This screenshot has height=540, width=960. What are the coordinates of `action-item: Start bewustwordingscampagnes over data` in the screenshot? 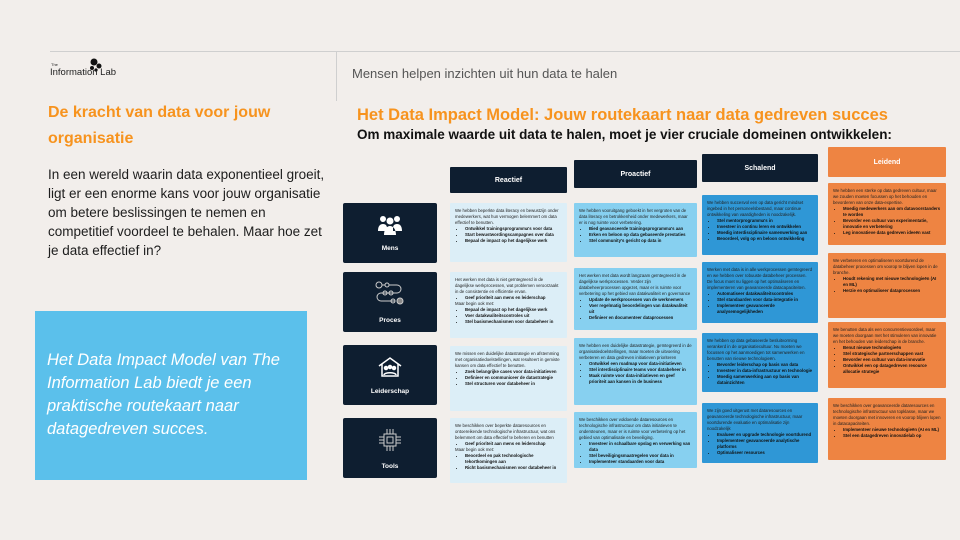 It's located at (513, 235).